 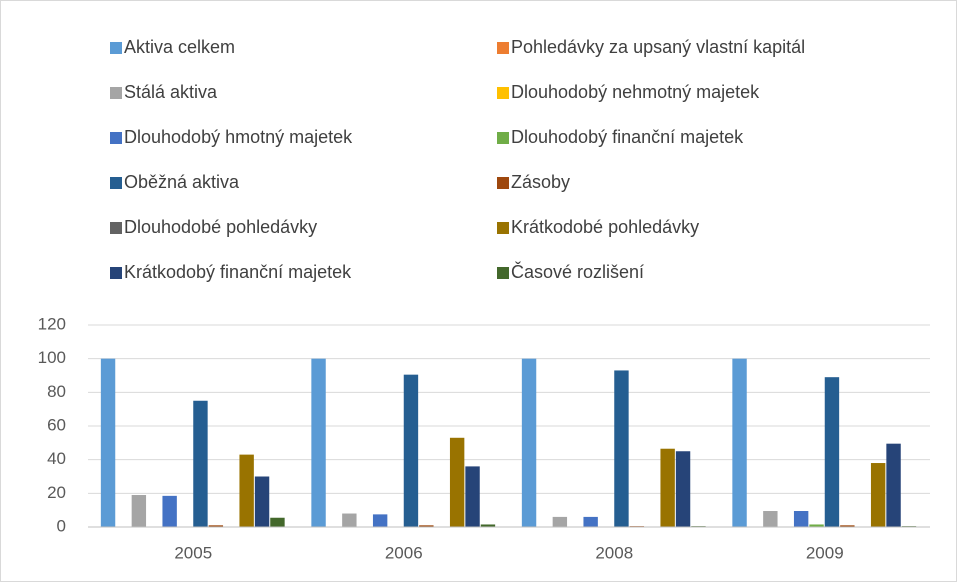 I want to click on y-tick-label: 20, so click(x=56, y=492).